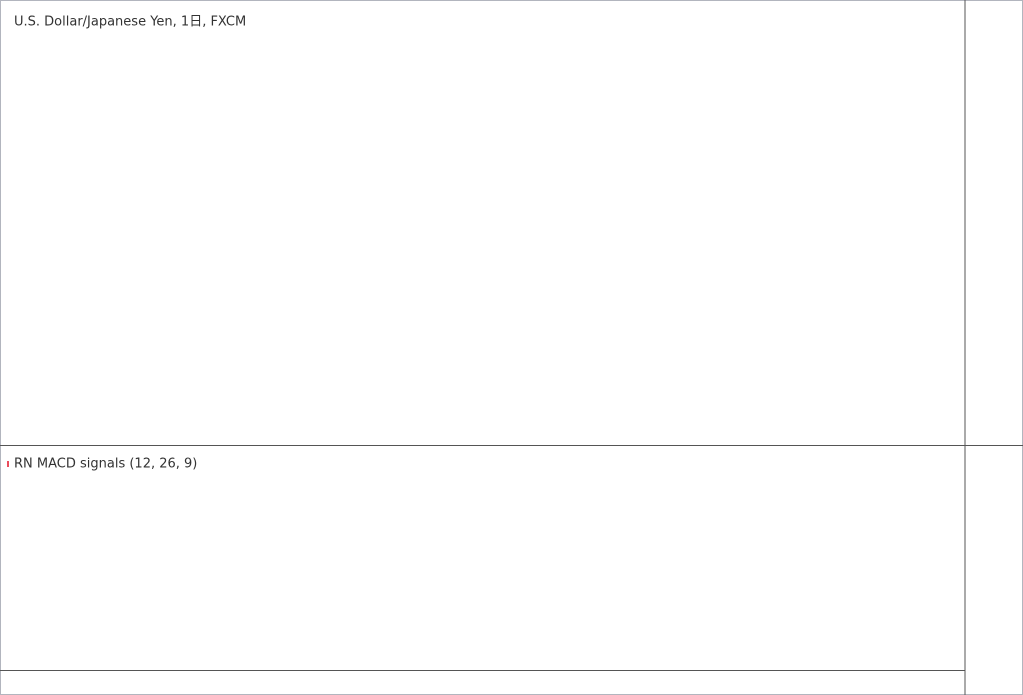  I want to click on chart-title: U.S. Dollar/Japanese Yen, 1日, FXCM, so click(130, 22).